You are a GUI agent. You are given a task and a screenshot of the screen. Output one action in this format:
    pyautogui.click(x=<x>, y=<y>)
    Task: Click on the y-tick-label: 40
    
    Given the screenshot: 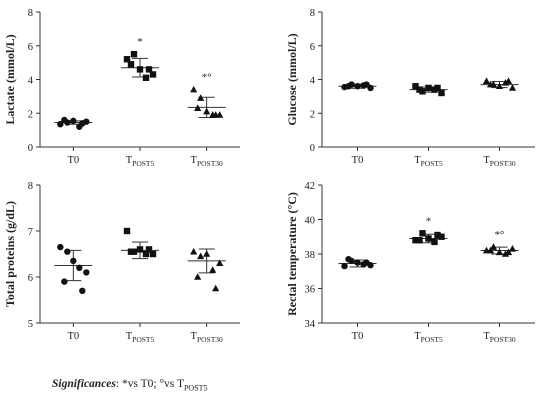 What is the action you would take?
    pyautogui.click(x=310, y=221)
    